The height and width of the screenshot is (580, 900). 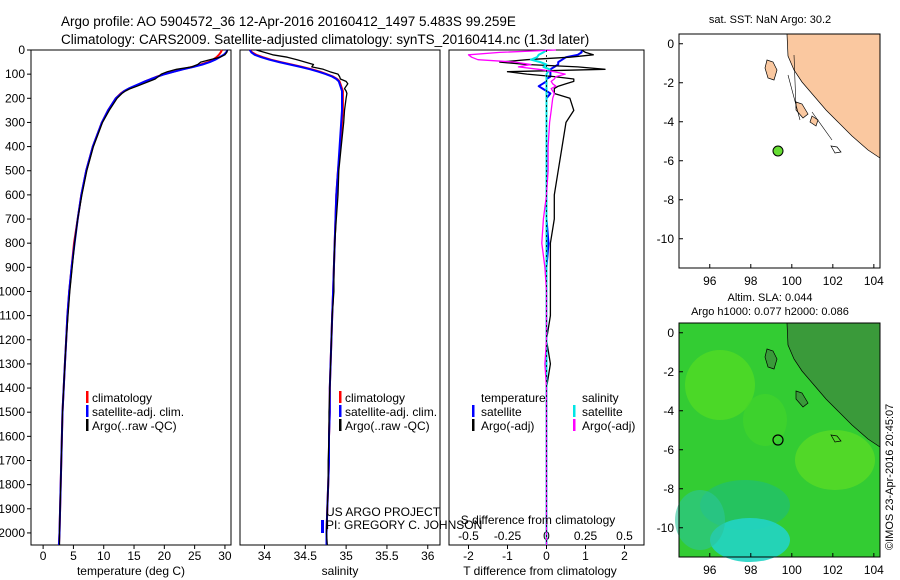 What do you see at coordinates (602, 412) in the screenshot?
I see `legend-label-s-satellite: satellite` at bounding box center [602, 412].